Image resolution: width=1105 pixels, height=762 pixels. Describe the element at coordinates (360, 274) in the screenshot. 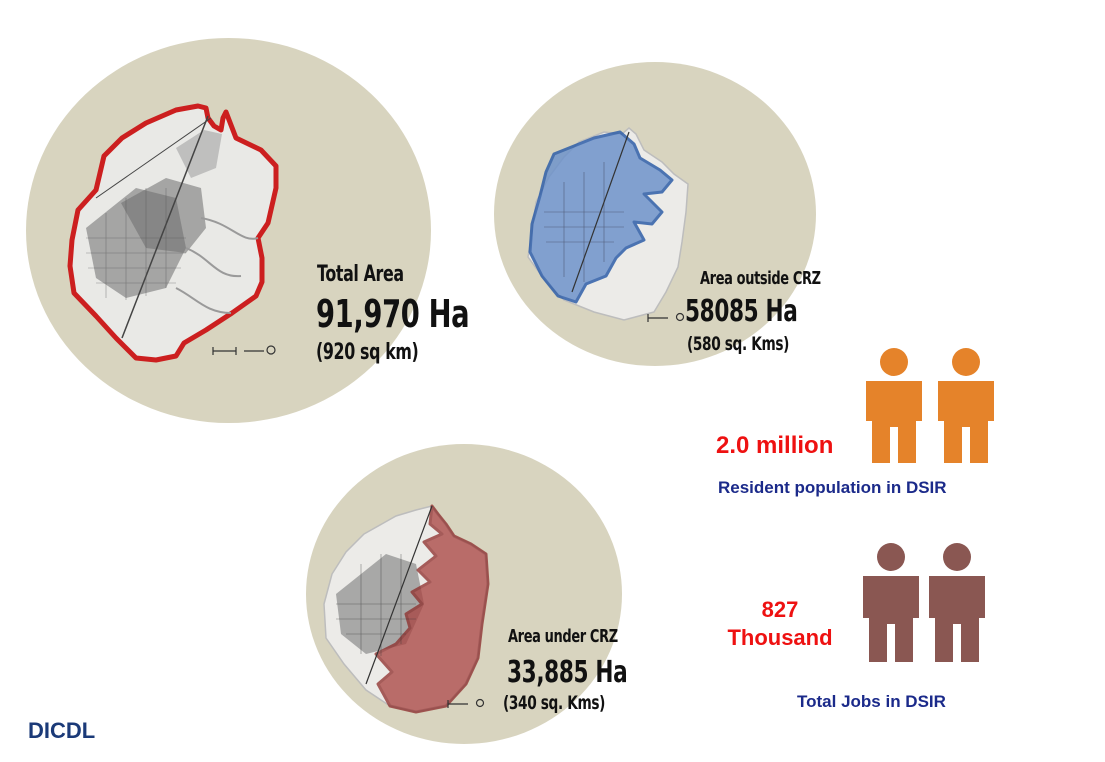

I see `total-area-label: Total Area` at that location.